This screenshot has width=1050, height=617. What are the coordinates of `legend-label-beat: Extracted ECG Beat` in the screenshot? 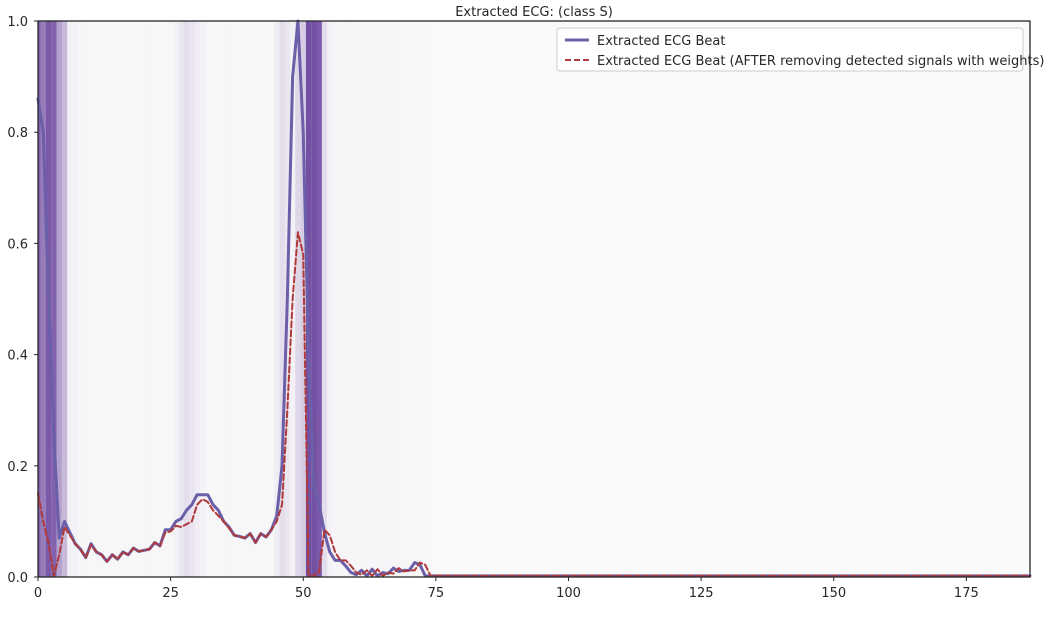 It's located at (661, 41).